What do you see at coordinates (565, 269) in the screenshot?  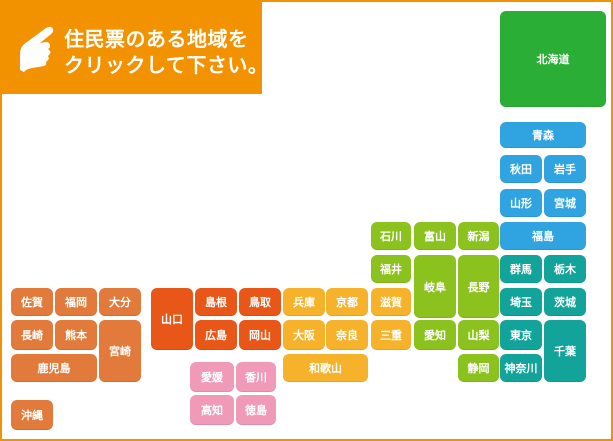 I see `prefecture-tochigi: 栃木` at bounding box center [565, 269].